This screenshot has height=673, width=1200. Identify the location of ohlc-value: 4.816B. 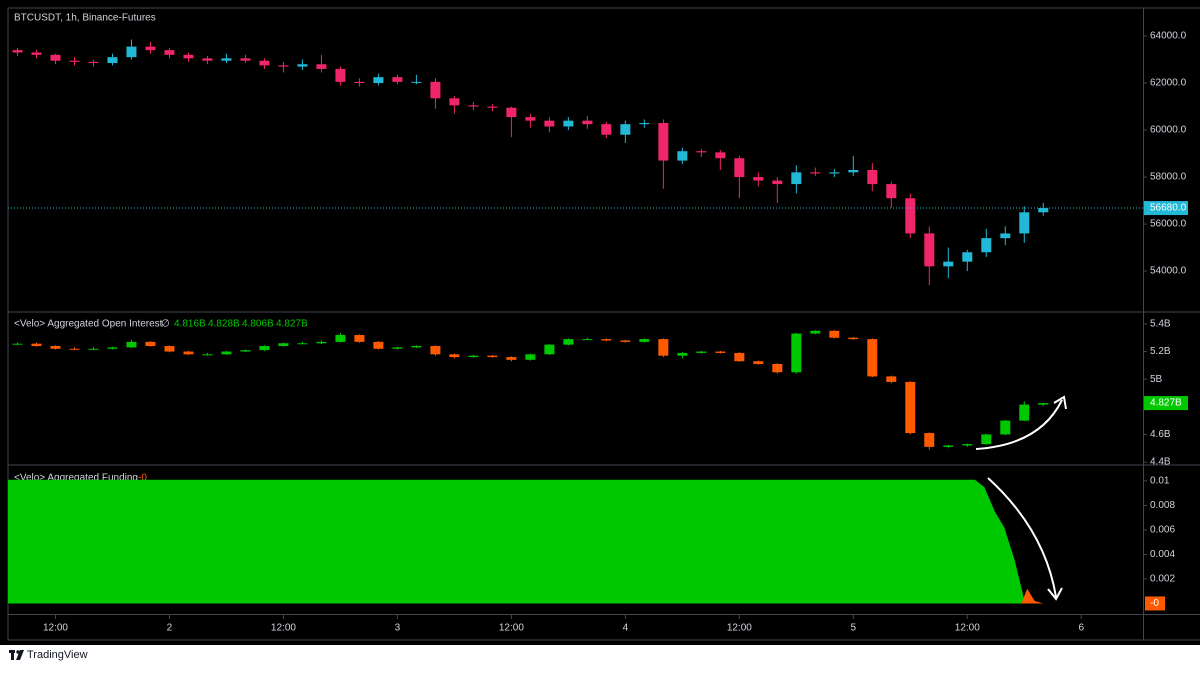
(190, 324).